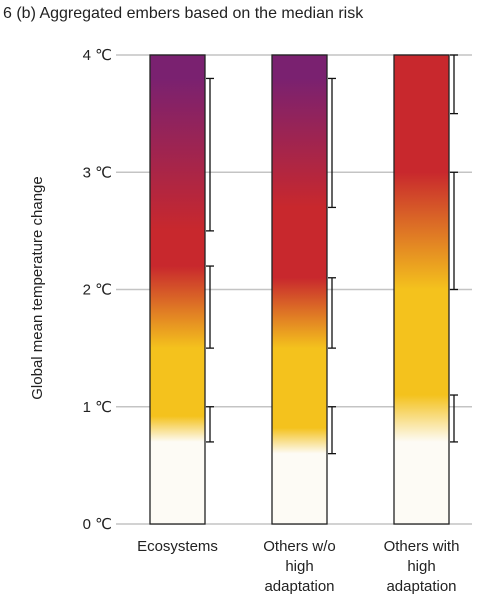  Describe the element at coordinates (299, 546) in the screenshot. I see `category-label: Others w/o` at that location.